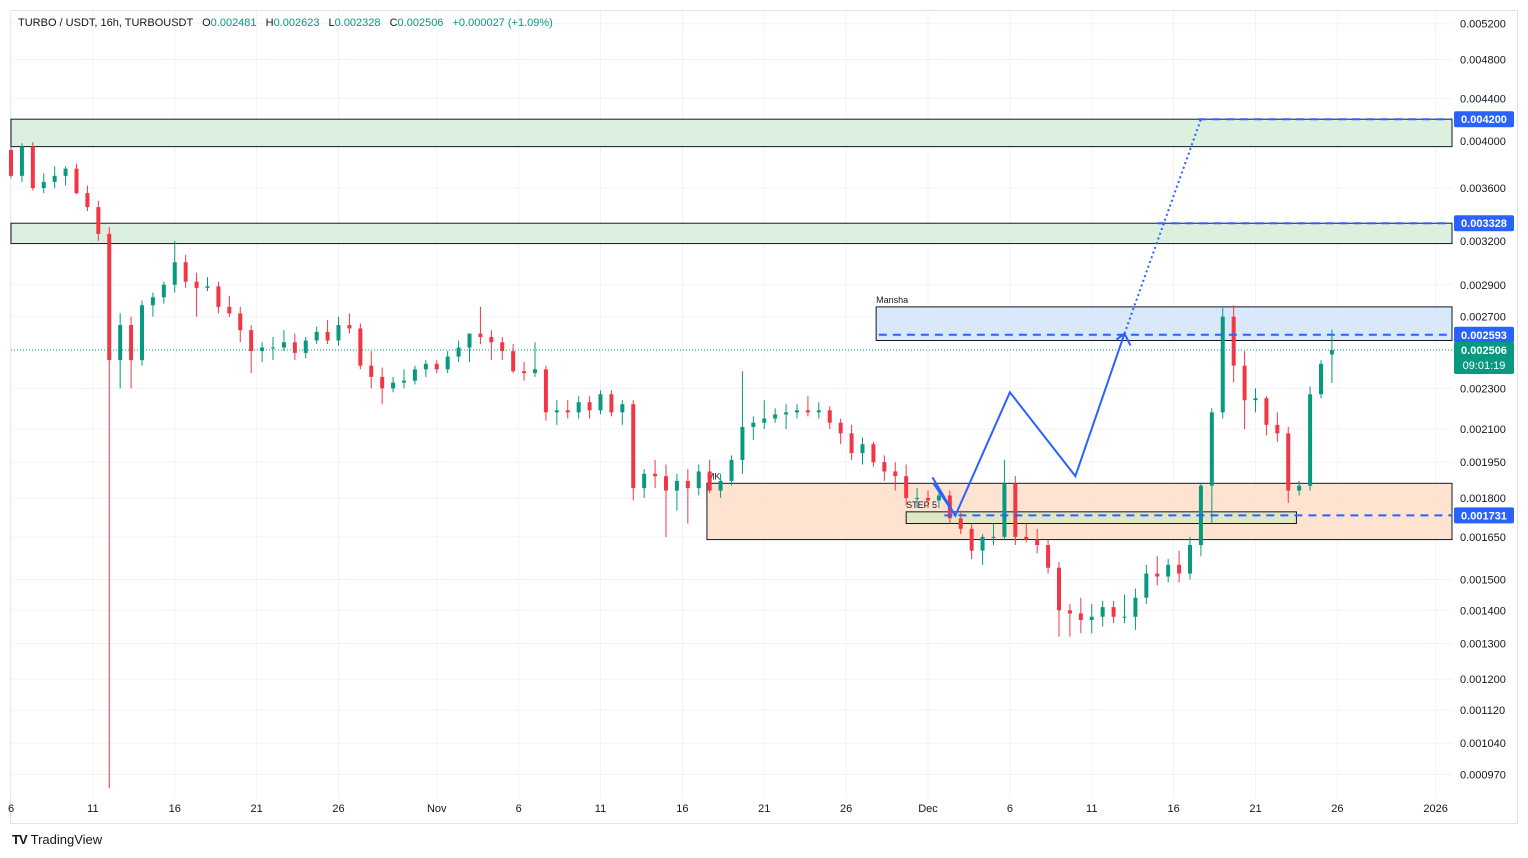 The height and width of the screenshot is (858, 1528). I want to click on x-tick-label: 11, so click(1091, 809).